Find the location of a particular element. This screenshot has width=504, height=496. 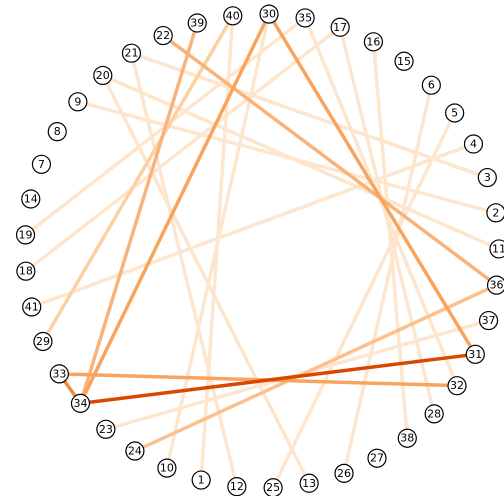

node-label: 20 is located at coordinates (103, 75).